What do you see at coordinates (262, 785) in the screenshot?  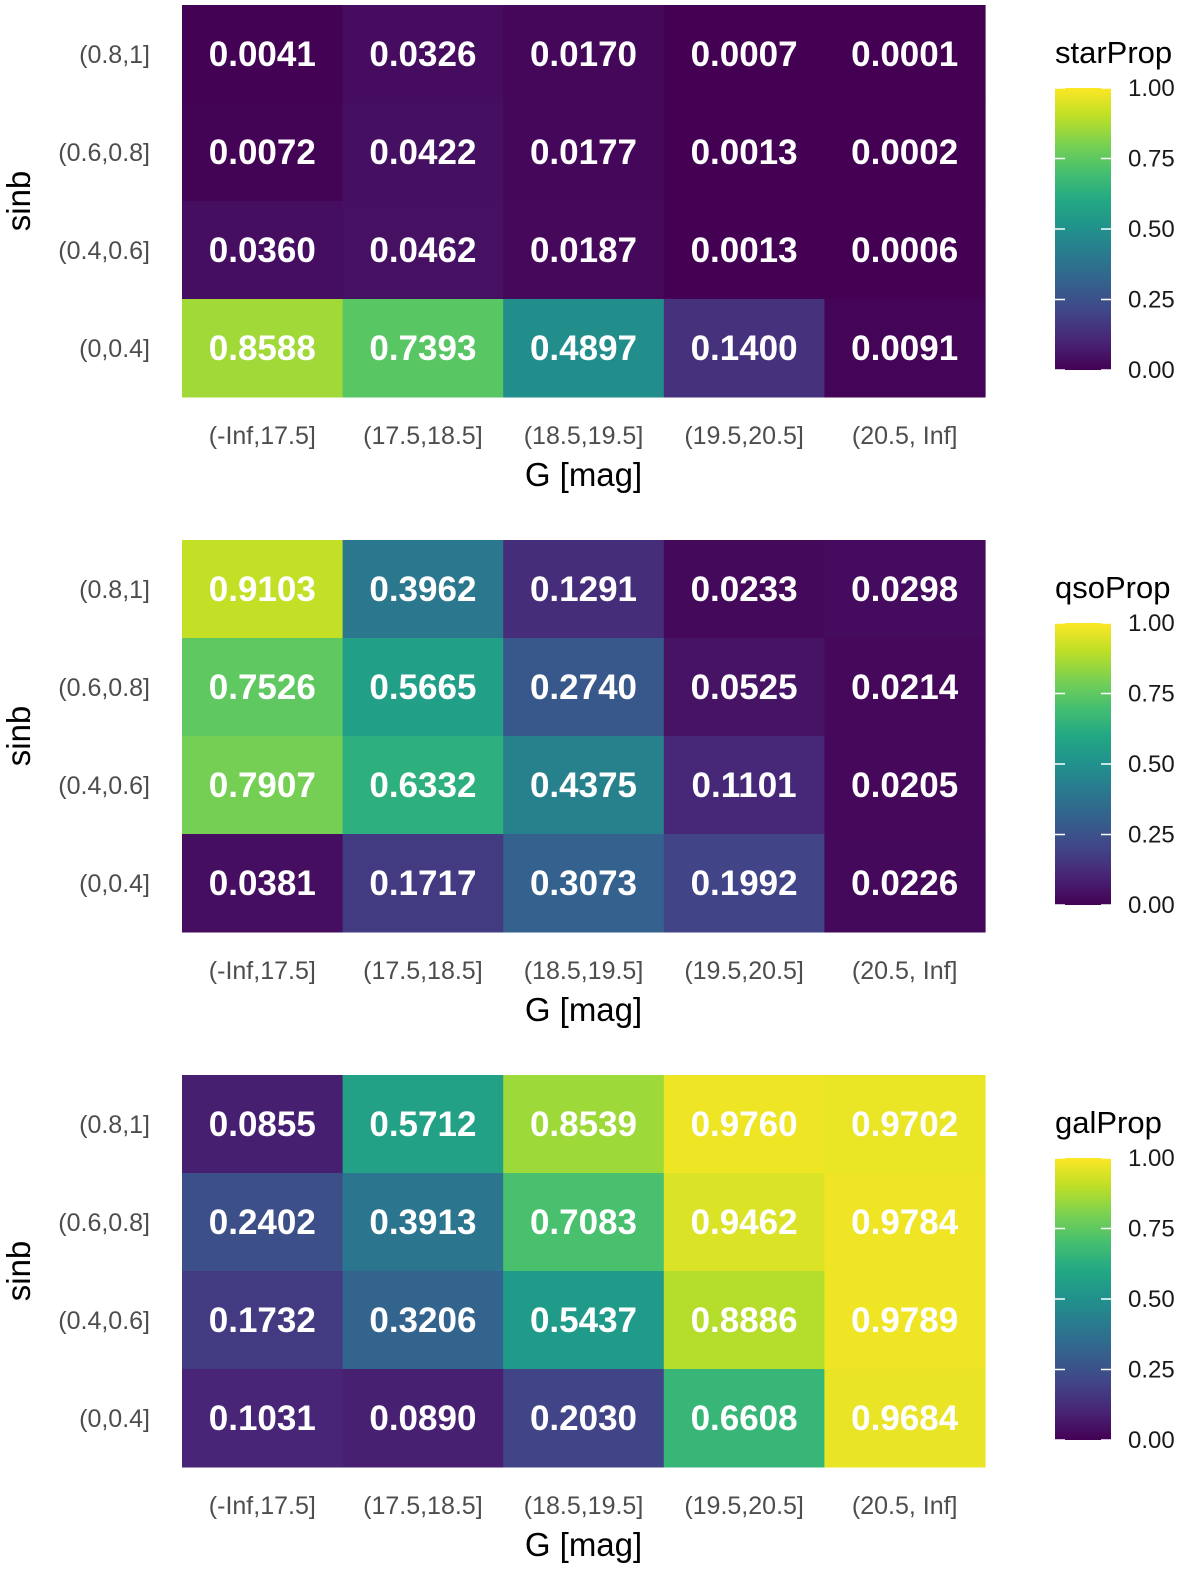 I see `cell-value-label: 0.7907` at bounding box center [262, 785].